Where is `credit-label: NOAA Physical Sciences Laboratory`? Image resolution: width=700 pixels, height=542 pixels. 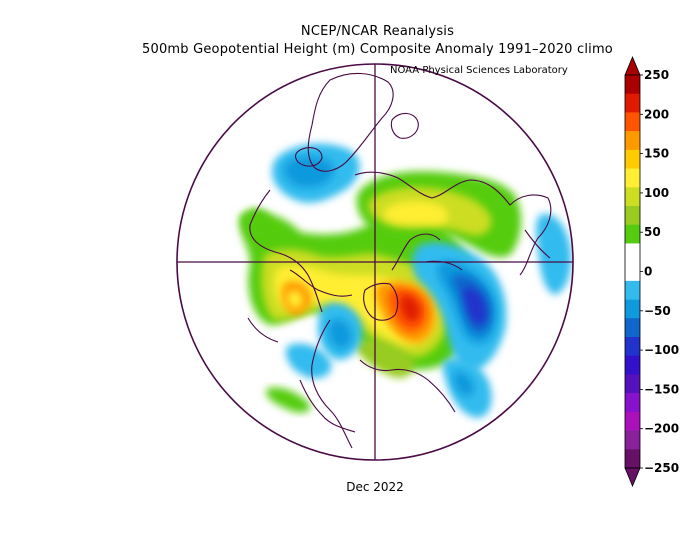 credit-label: NOAA Physical Sciences Laboratory is located at coordinates (479, 70).